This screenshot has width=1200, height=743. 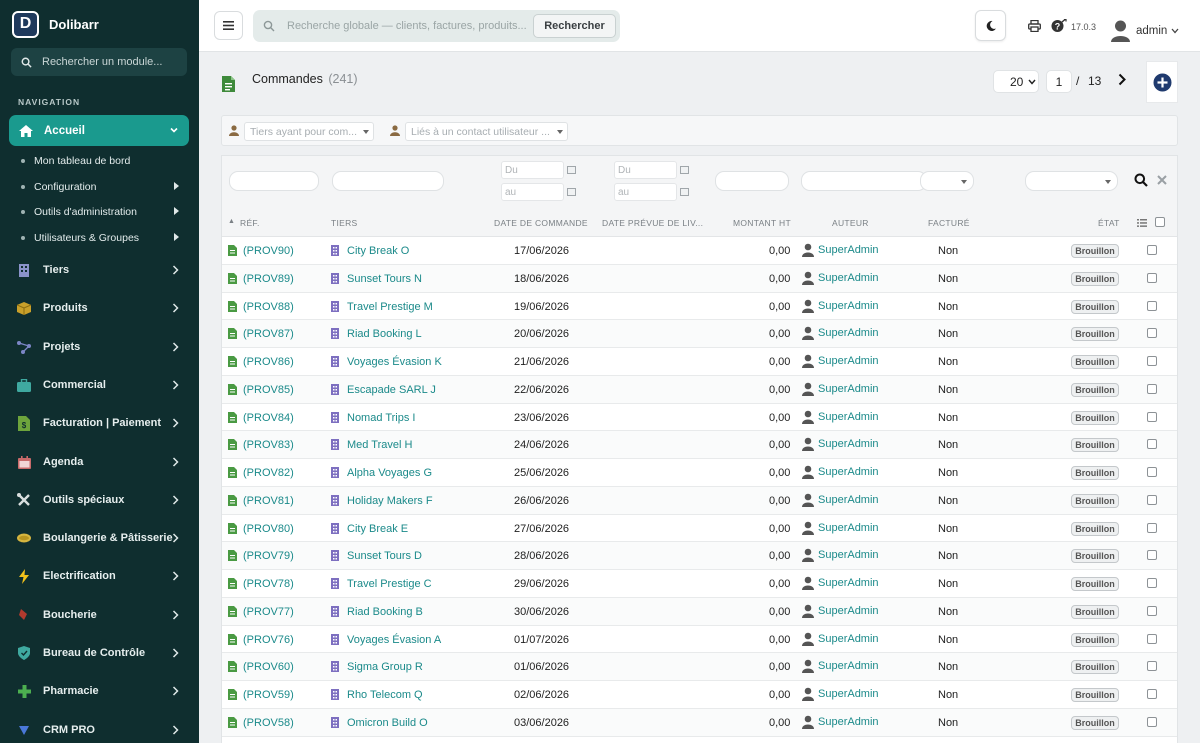 What do you see at coordinates (385, 695) in the screenshot?
I see `thirdparty-link: Rho Telecom Q` at bounding box center [385, 695].